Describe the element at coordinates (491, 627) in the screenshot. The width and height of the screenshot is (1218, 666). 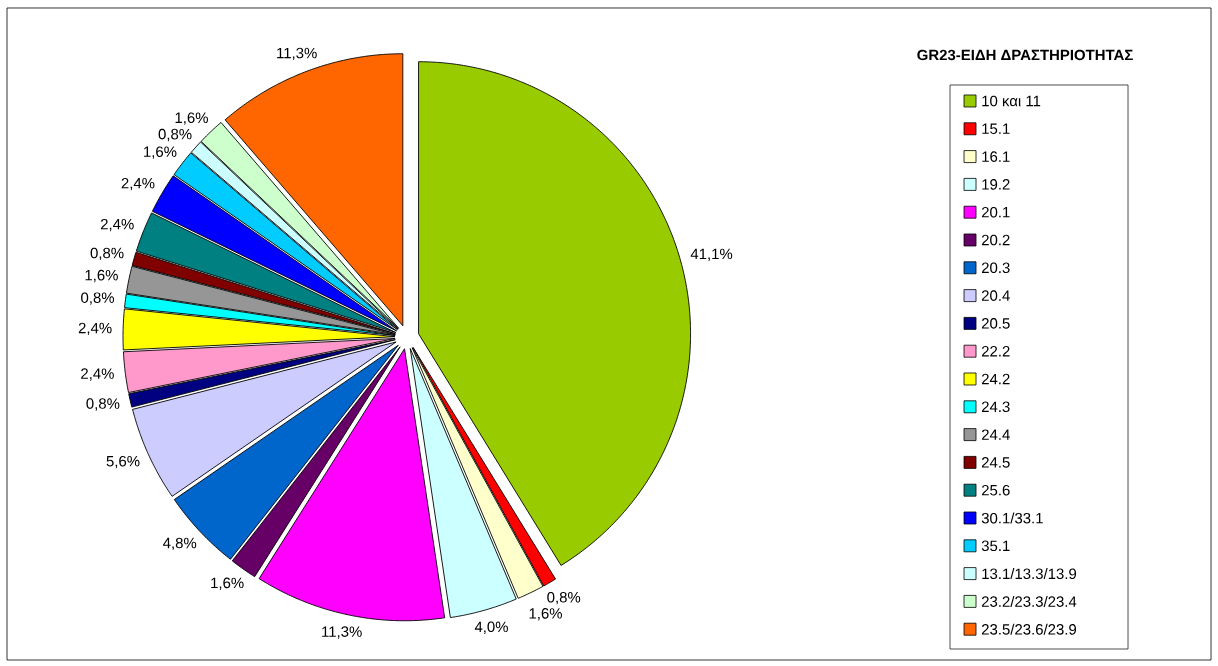
I see `data-label: 4,0%` at that location.